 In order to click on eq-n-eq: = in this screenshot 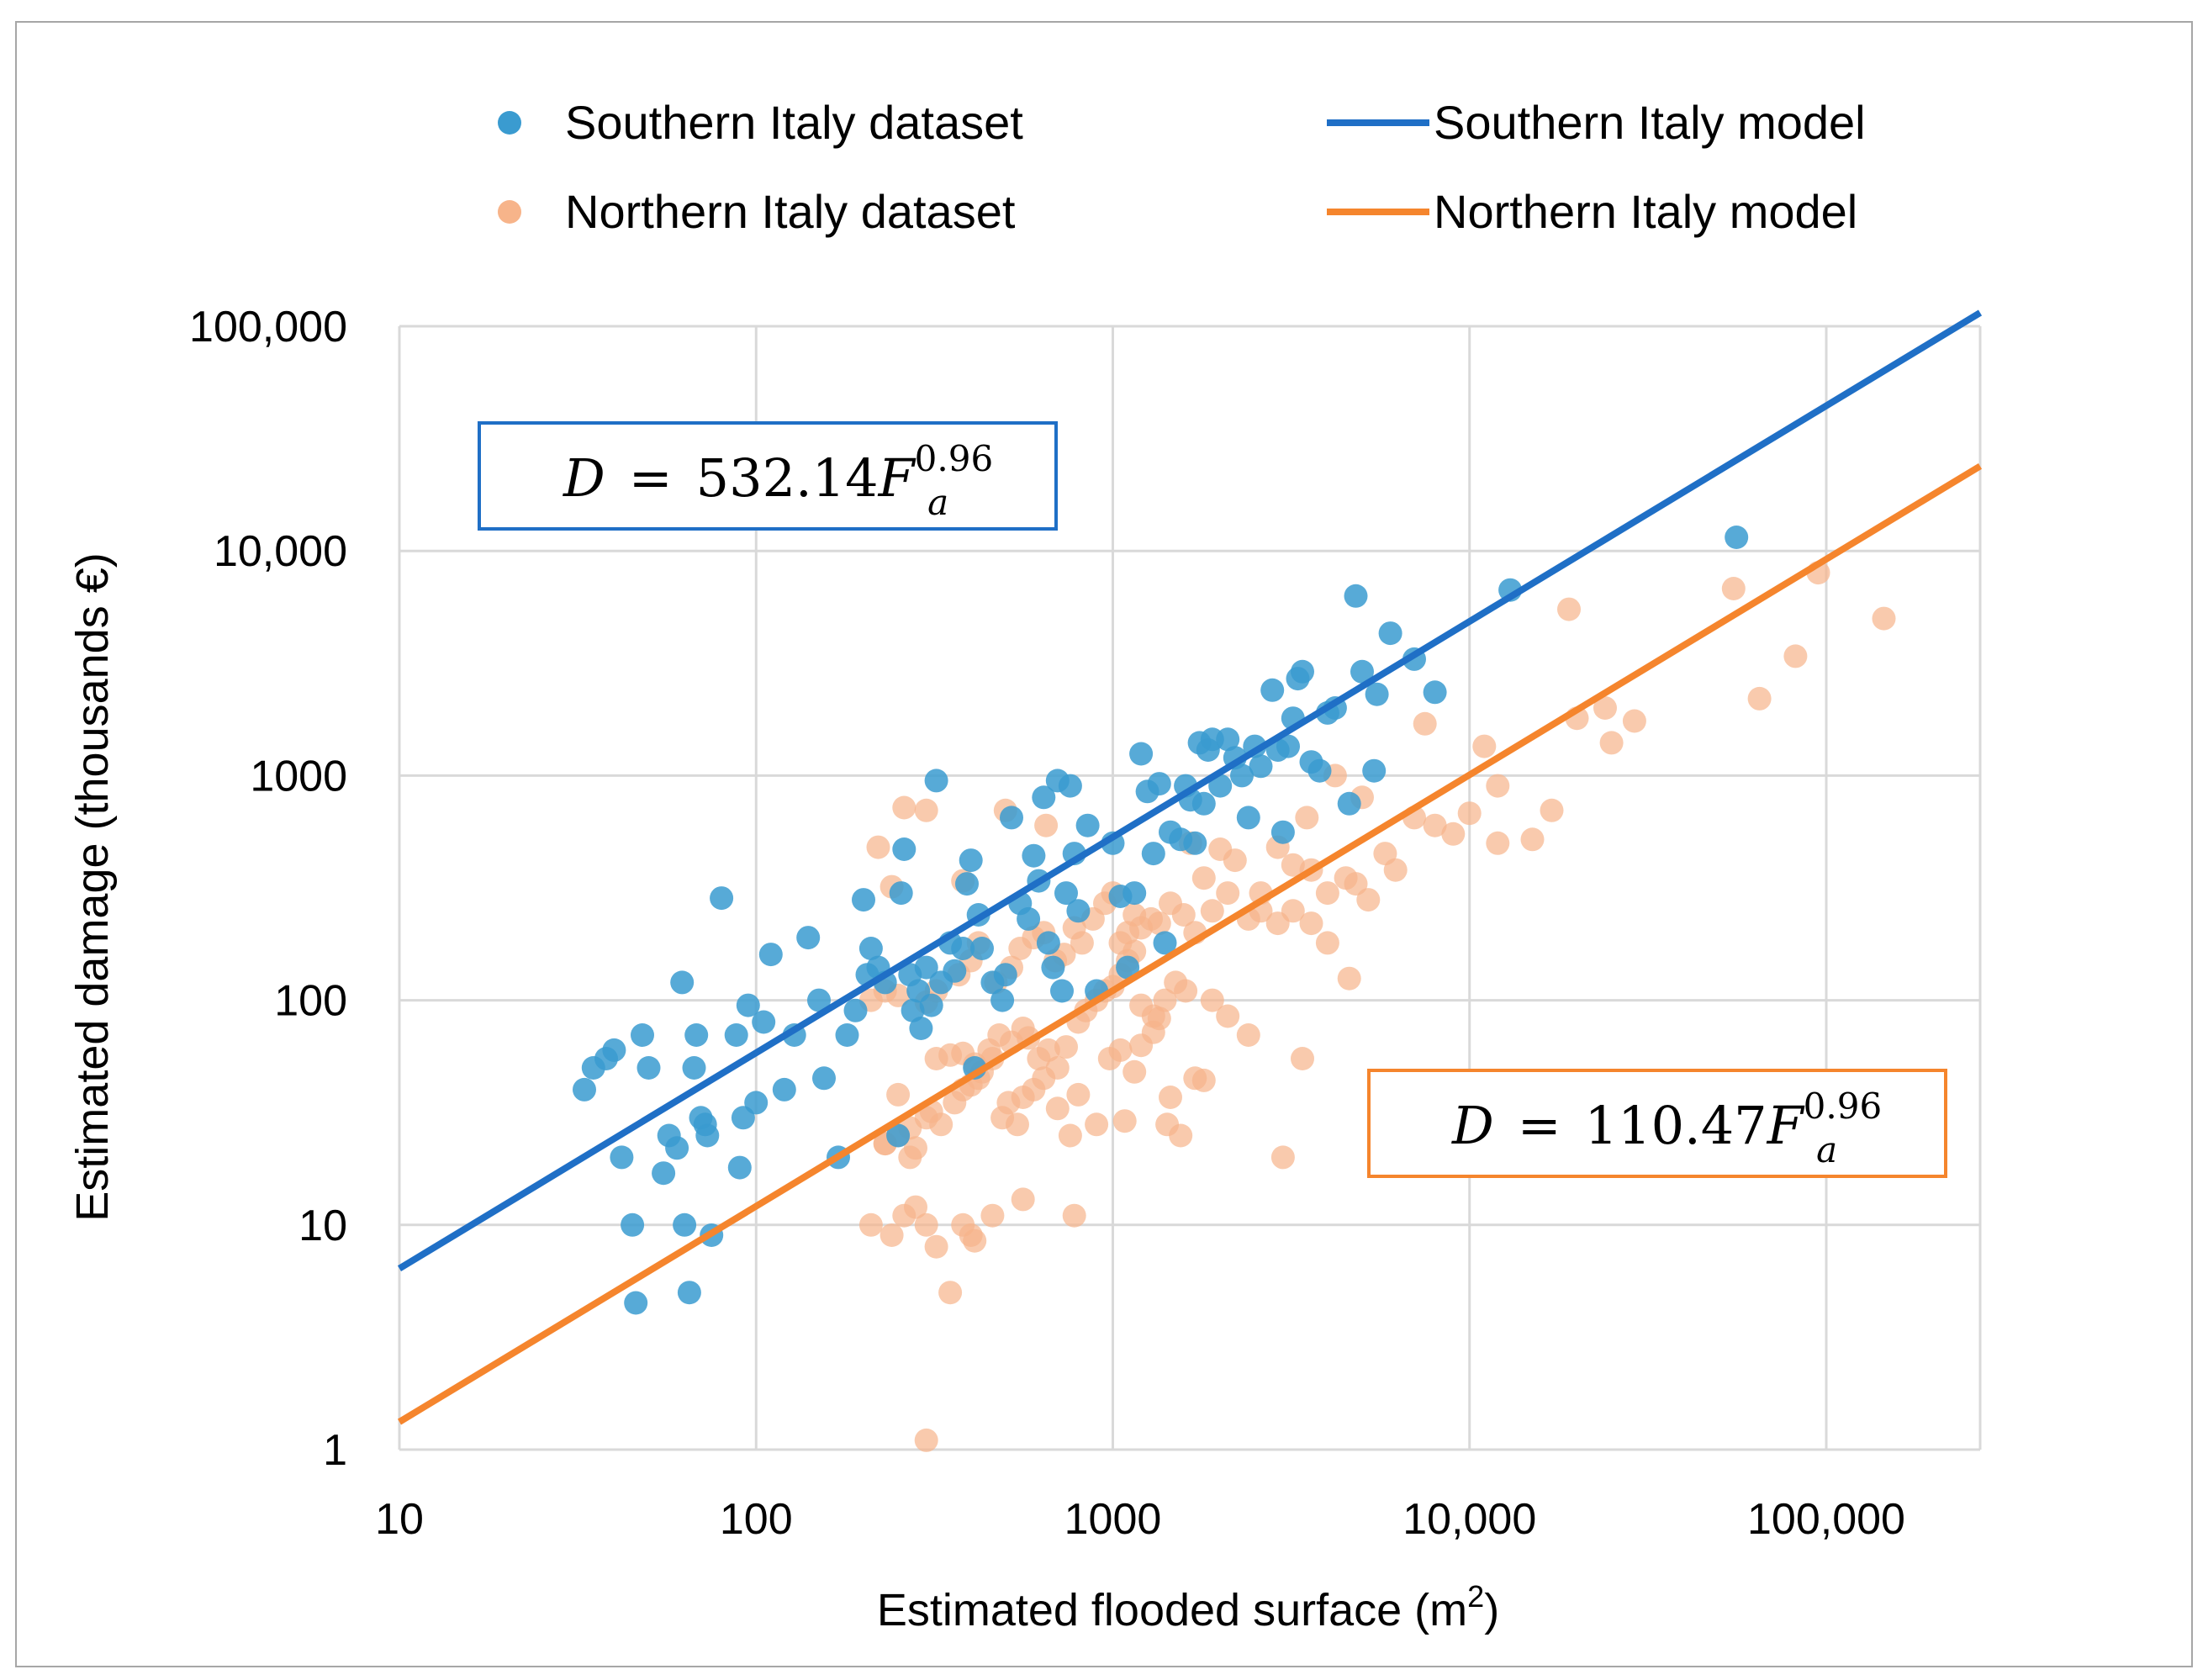, I will do `click(1539, 1126)`.